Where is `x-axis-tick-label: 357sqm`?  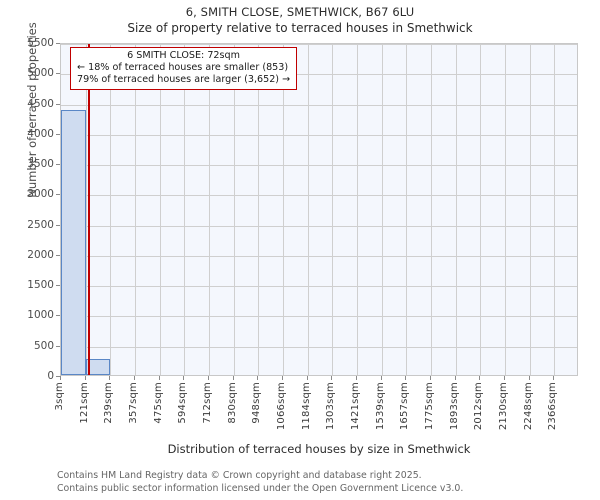 x-axis-tick-label: 357sqm is located at coordinates (133, 403).